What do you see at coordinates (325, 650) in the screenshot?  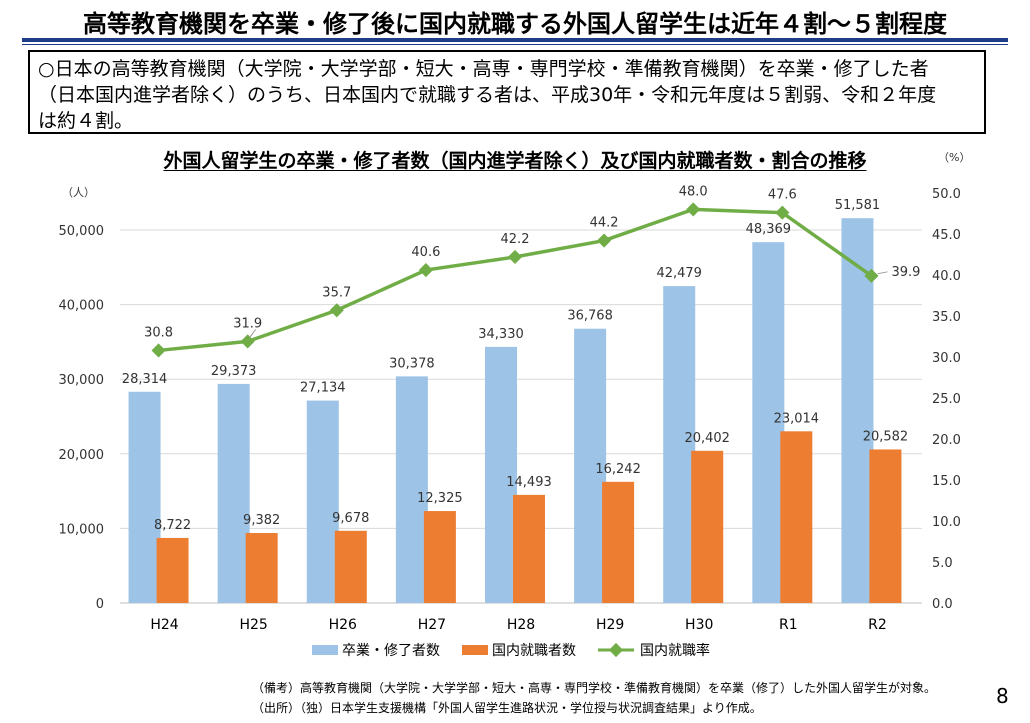 I see `legend-swatch-graduates` at bounding box center [325, 650].